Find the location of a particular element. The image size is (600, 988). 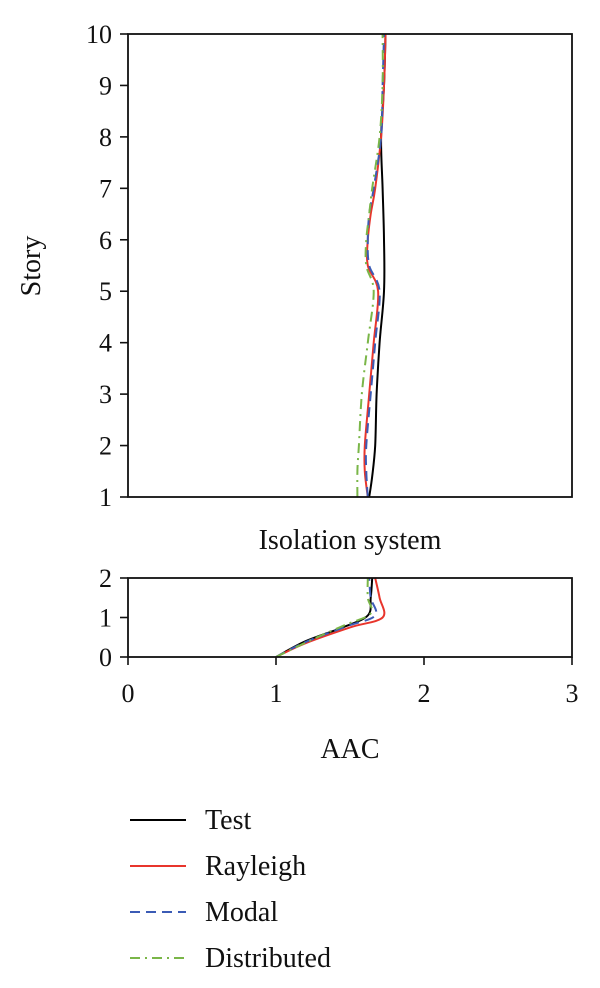

y-axis-title-story: Story is located at coordinates (31, 266).